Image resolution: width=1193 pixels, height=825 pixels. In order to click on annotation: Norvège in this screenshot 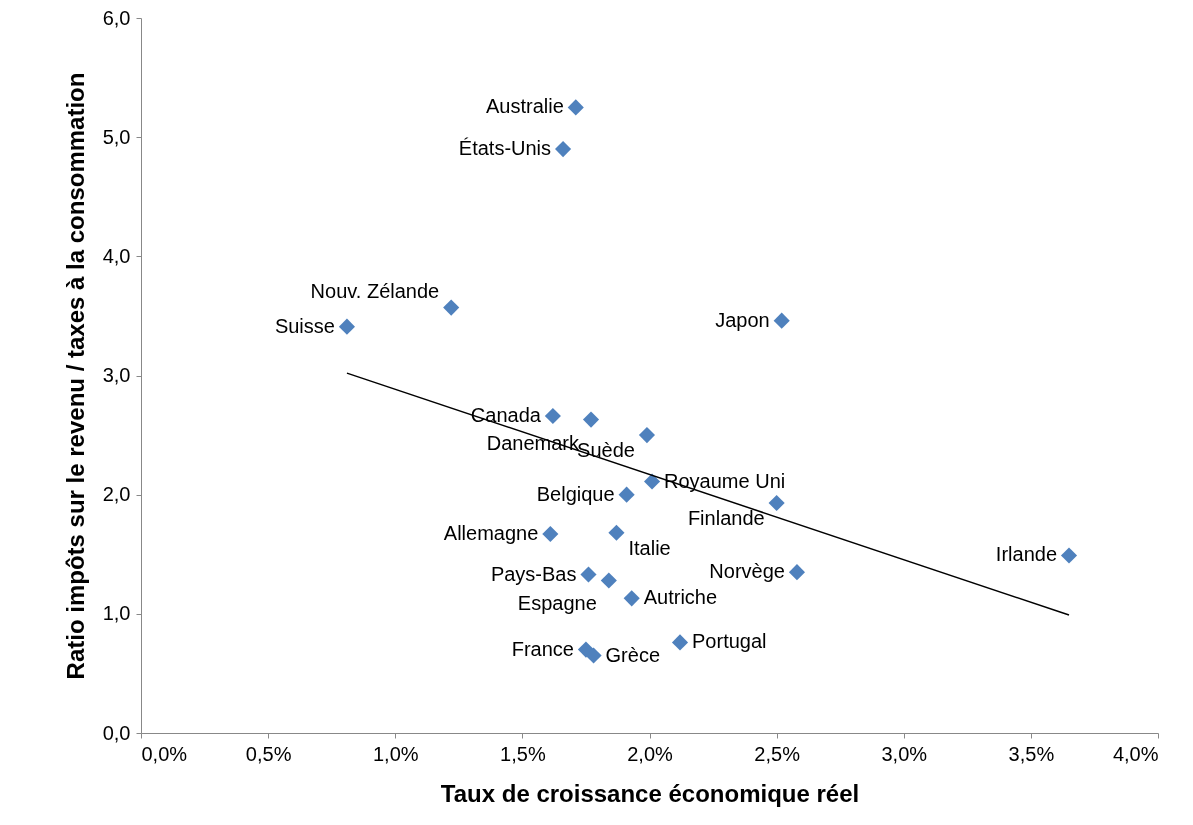, I will do `click(747, 571)`.